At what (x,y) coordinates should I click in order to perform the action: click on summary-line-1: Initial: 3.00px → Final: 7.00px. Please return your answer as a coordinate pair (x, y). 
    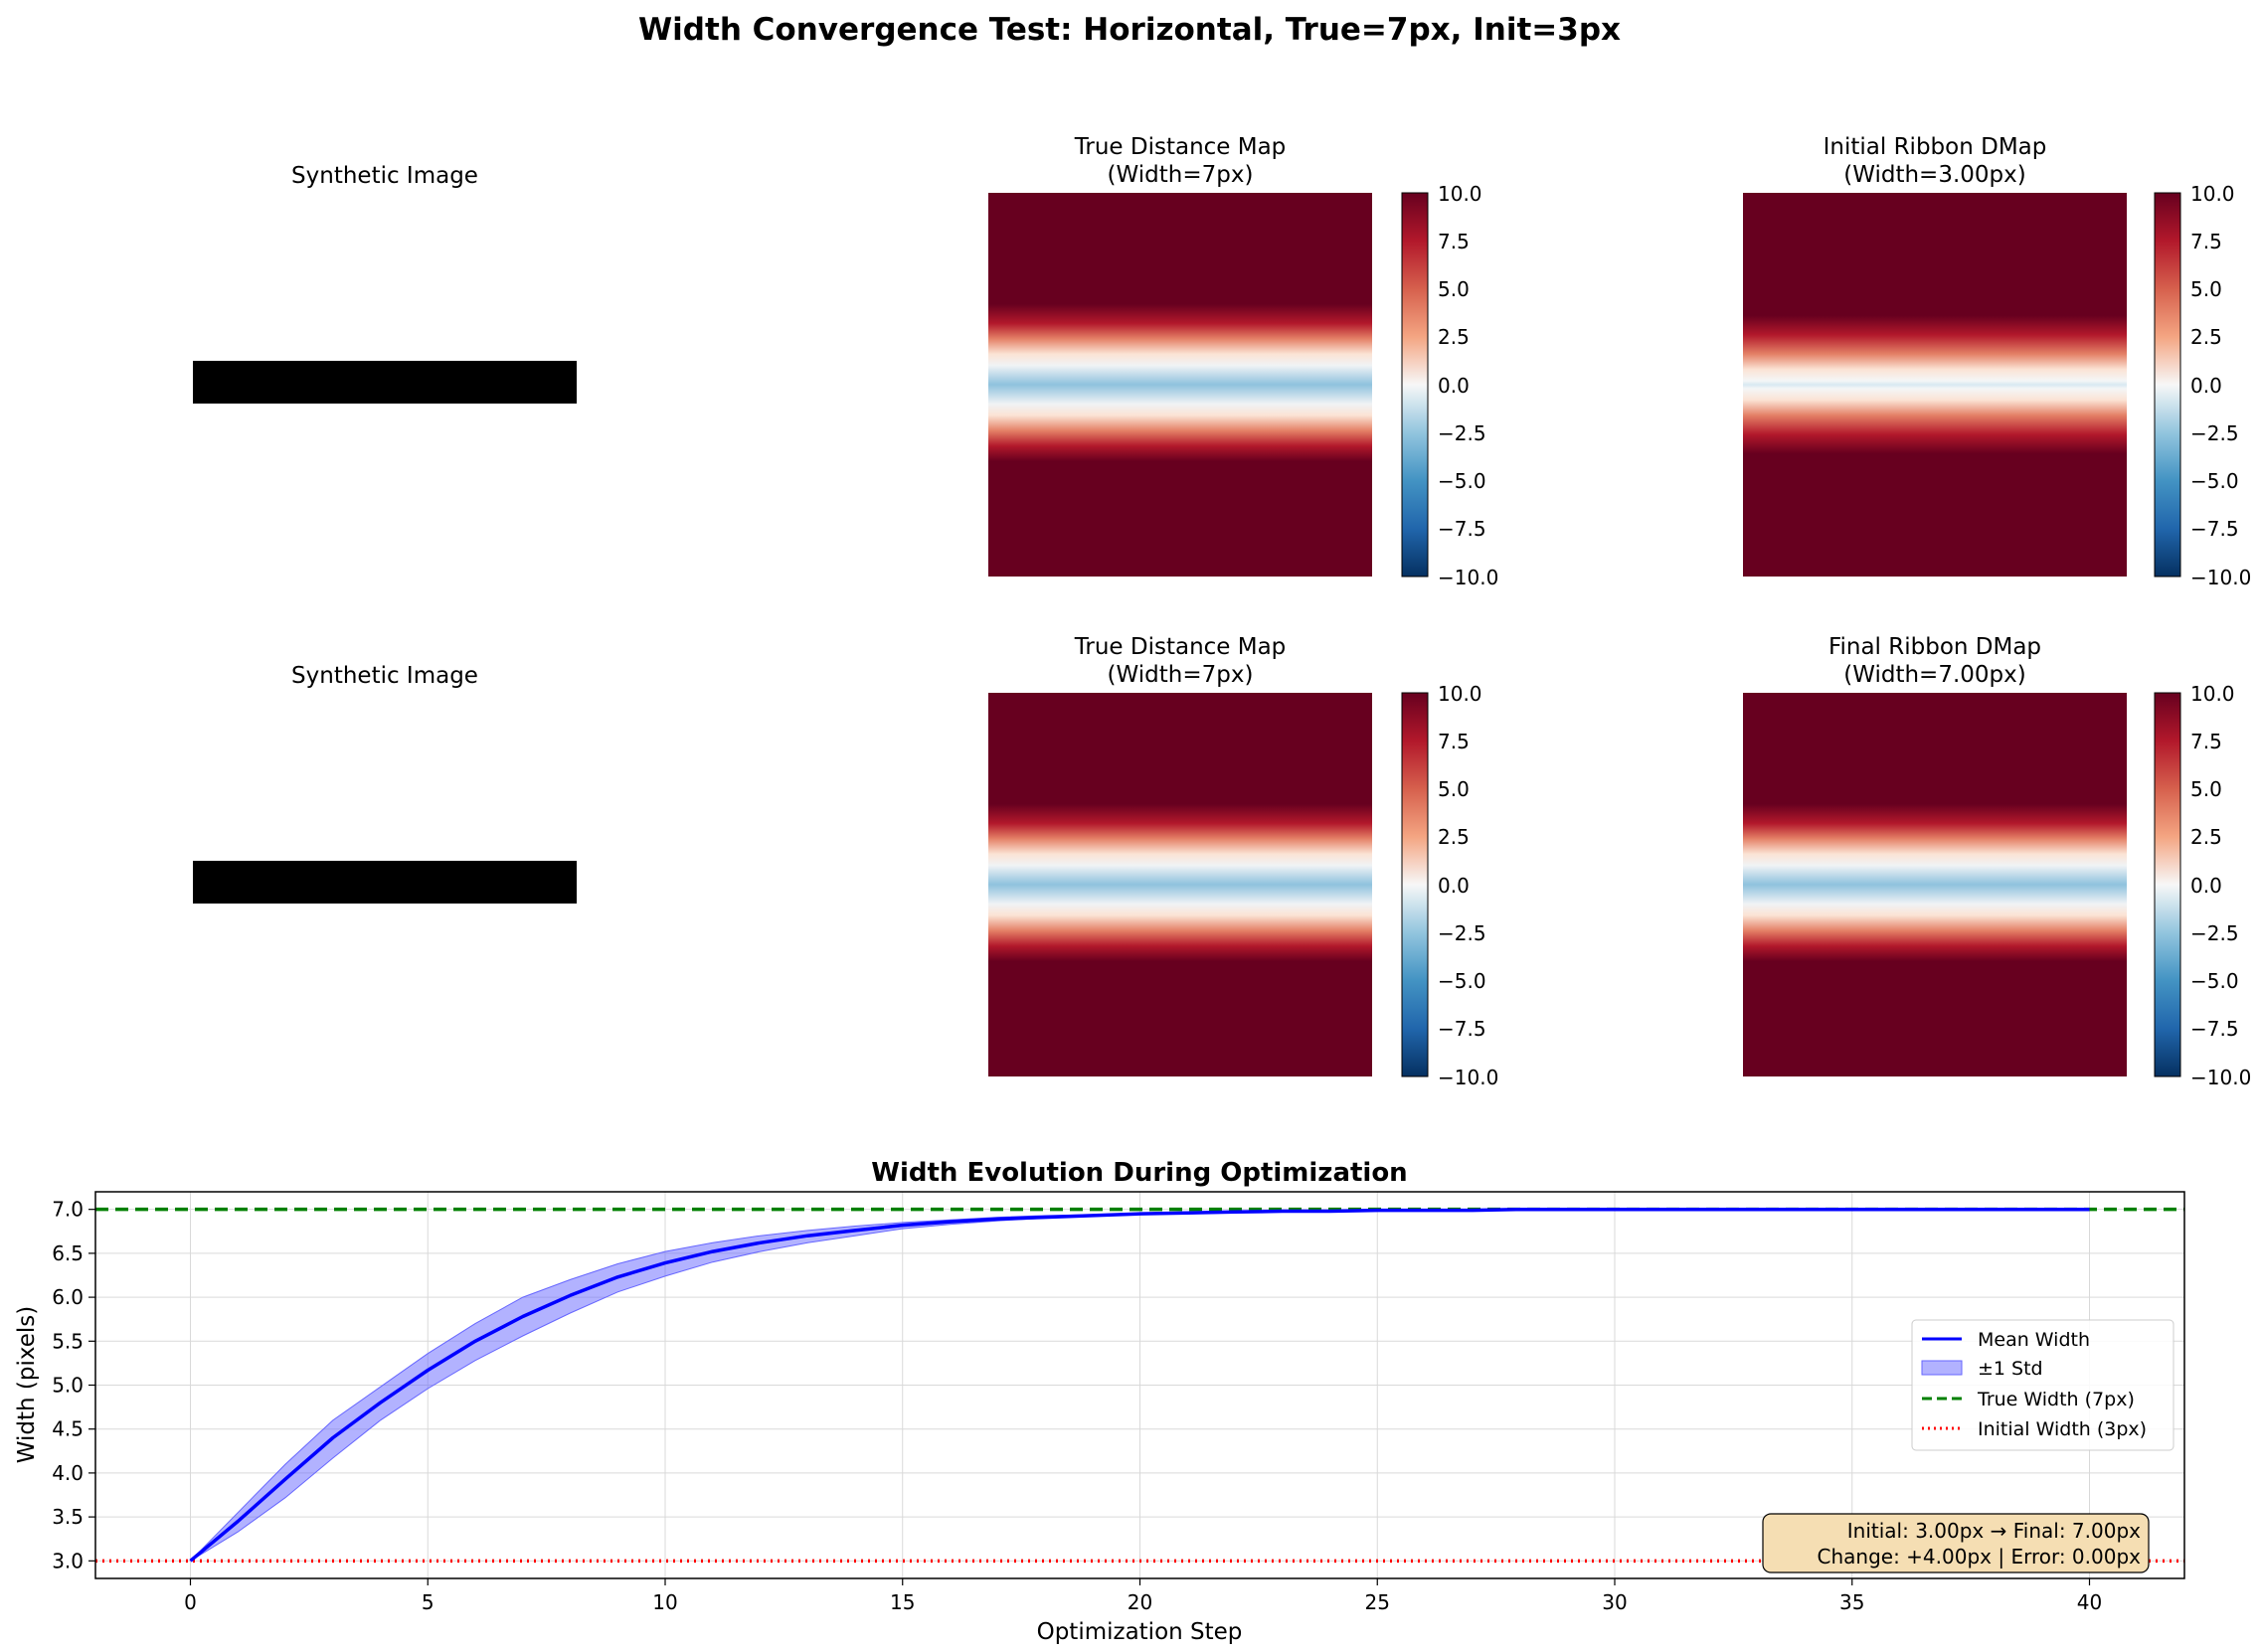
    Looking at the image, I should click on (1994, 1531).